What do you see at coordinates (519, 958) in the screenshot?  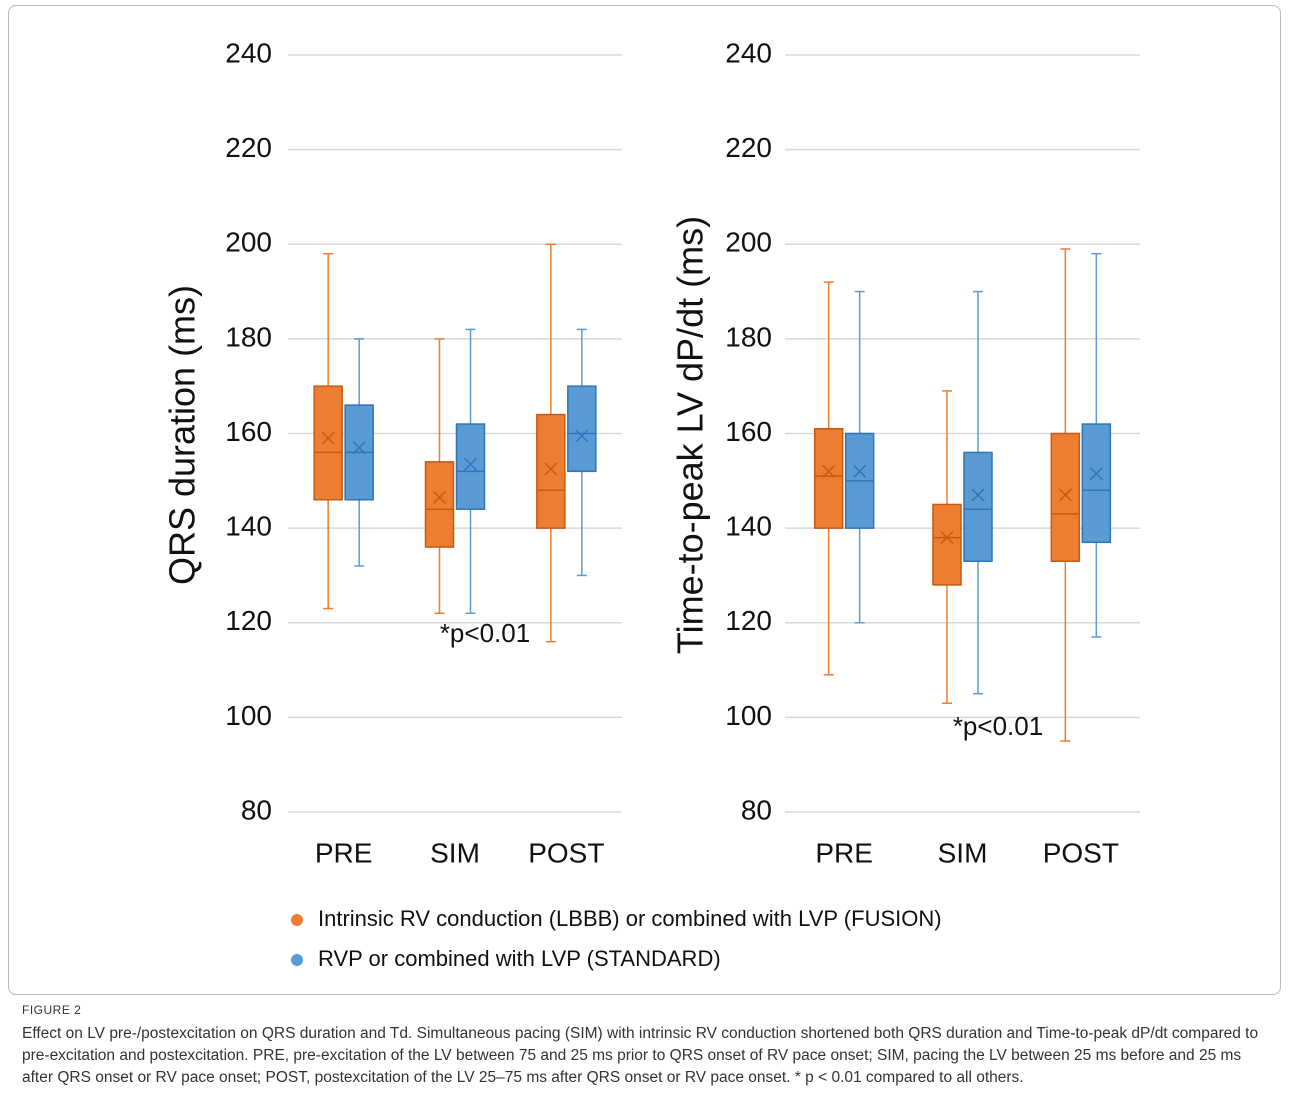 I see `legend-label: RVP or combined with LVP (STANDARD)` at bounding box center [519, 958].